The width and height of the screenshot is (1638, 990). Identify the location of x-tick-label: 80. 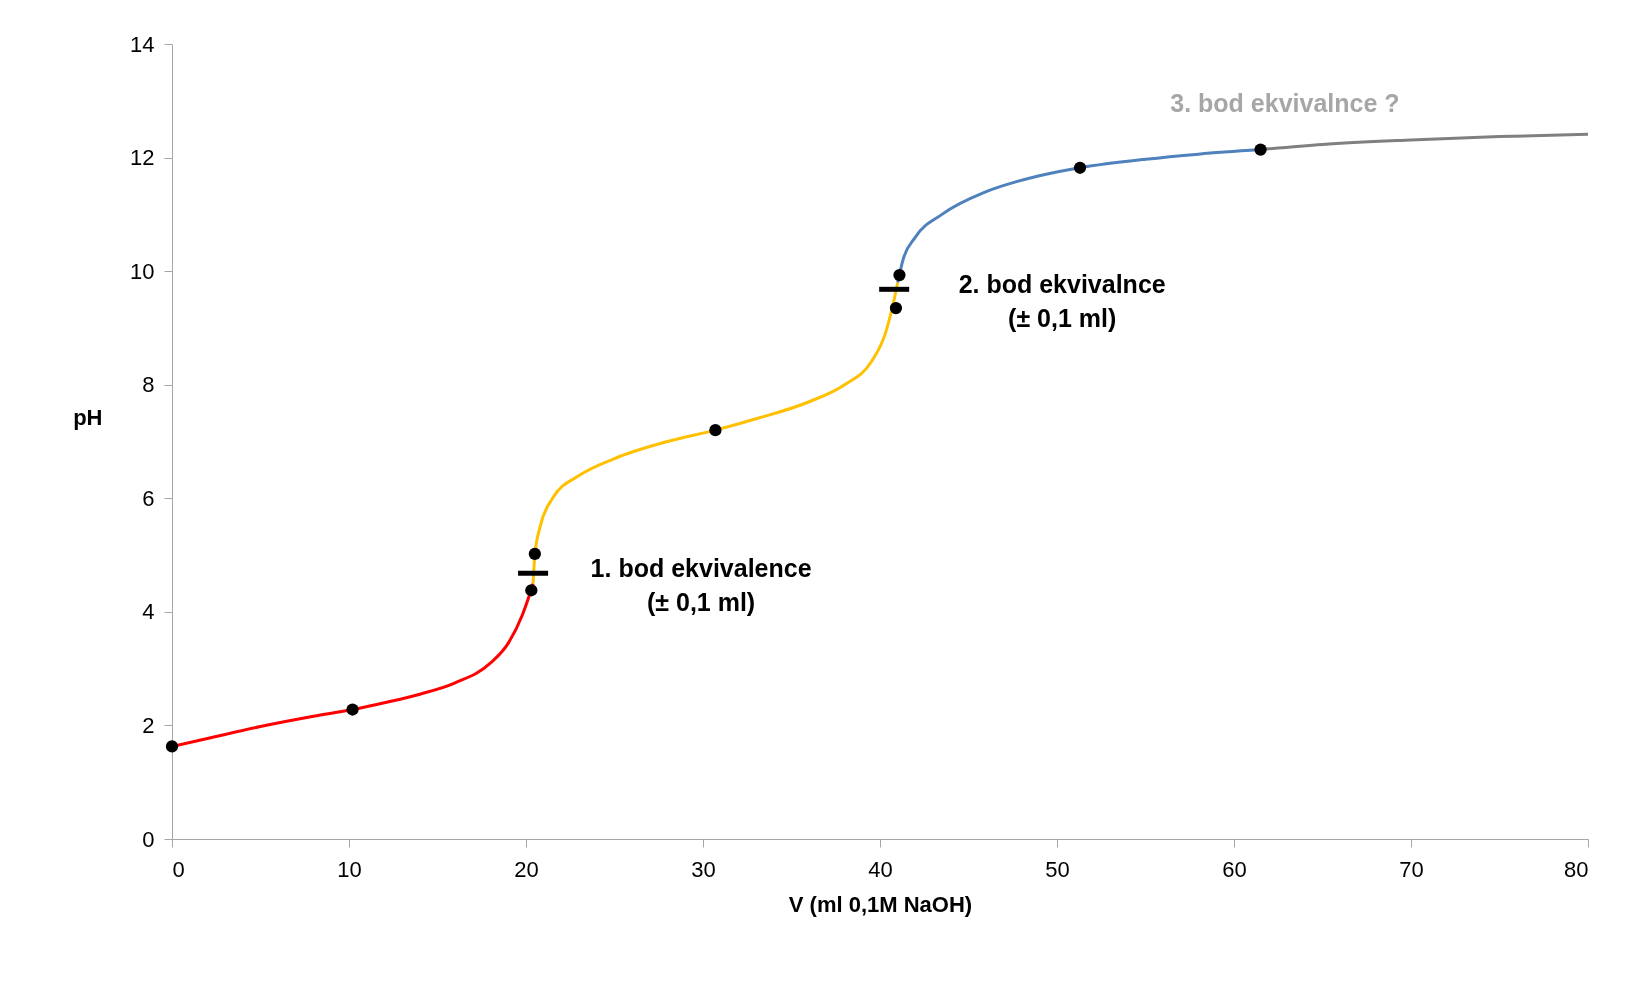
(1576, 869).